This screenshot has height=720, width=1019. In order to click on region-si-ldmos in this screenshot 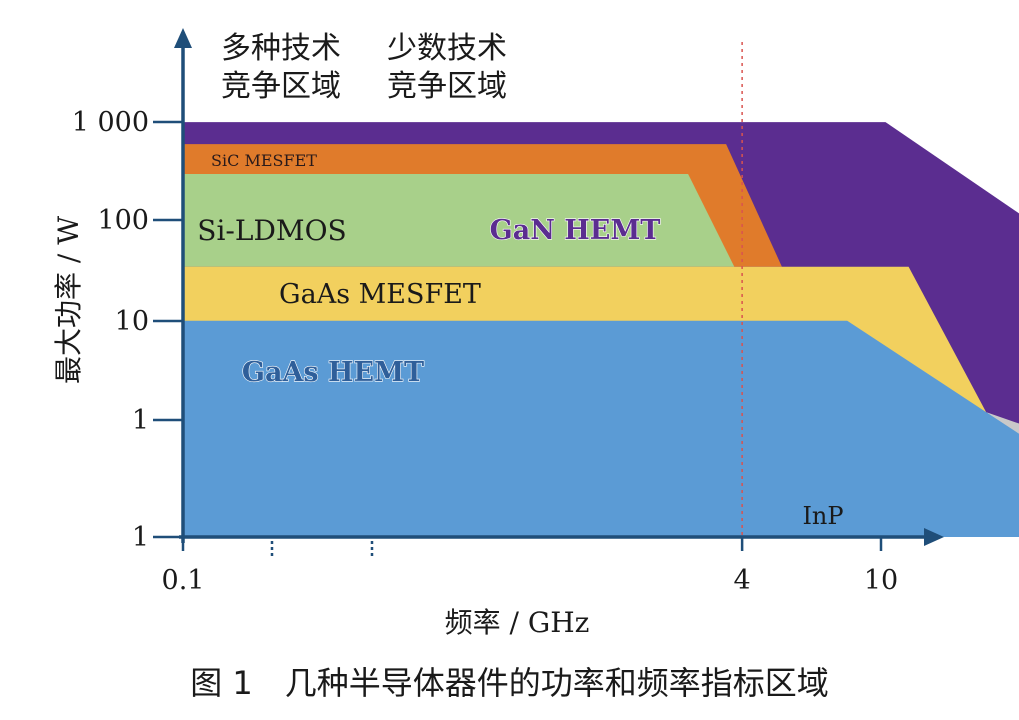, I will do `click(459, 220)`.